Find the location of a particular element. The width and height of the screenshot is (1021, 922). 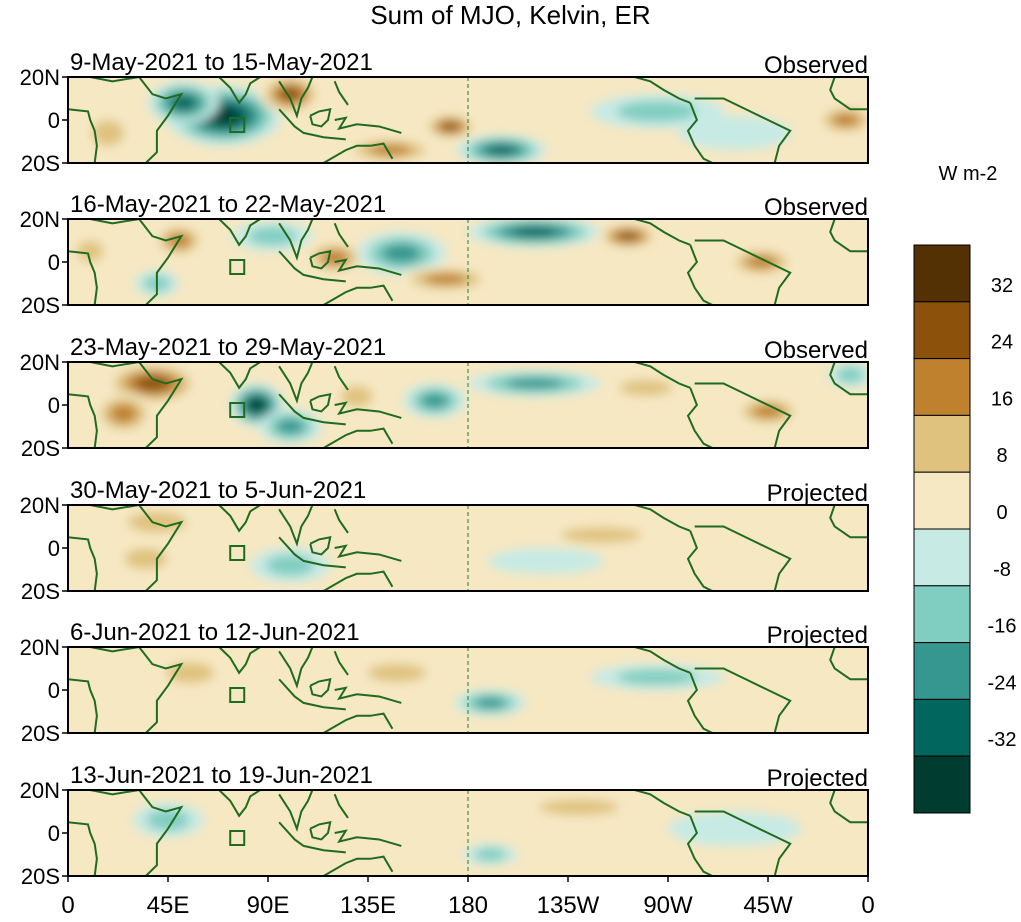

panel-1: 20N 0 20S 9-May-2021 to 15-May-2021 Observed is located at coordinates (444, 112).